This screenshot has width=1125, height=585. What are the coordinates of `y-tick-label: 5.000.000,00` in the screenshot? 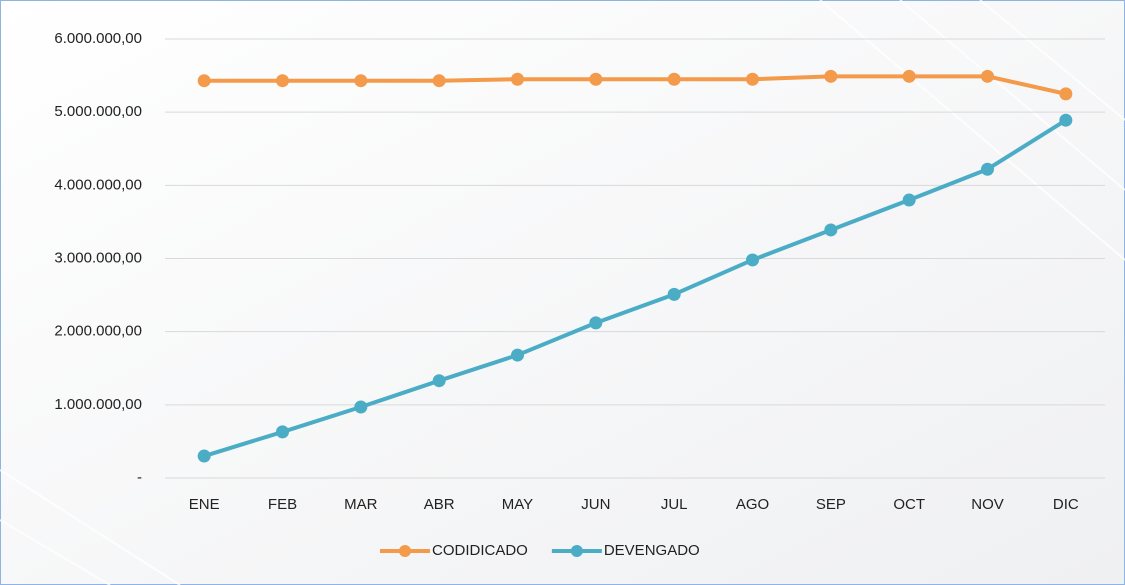 It's located at (98, 111).